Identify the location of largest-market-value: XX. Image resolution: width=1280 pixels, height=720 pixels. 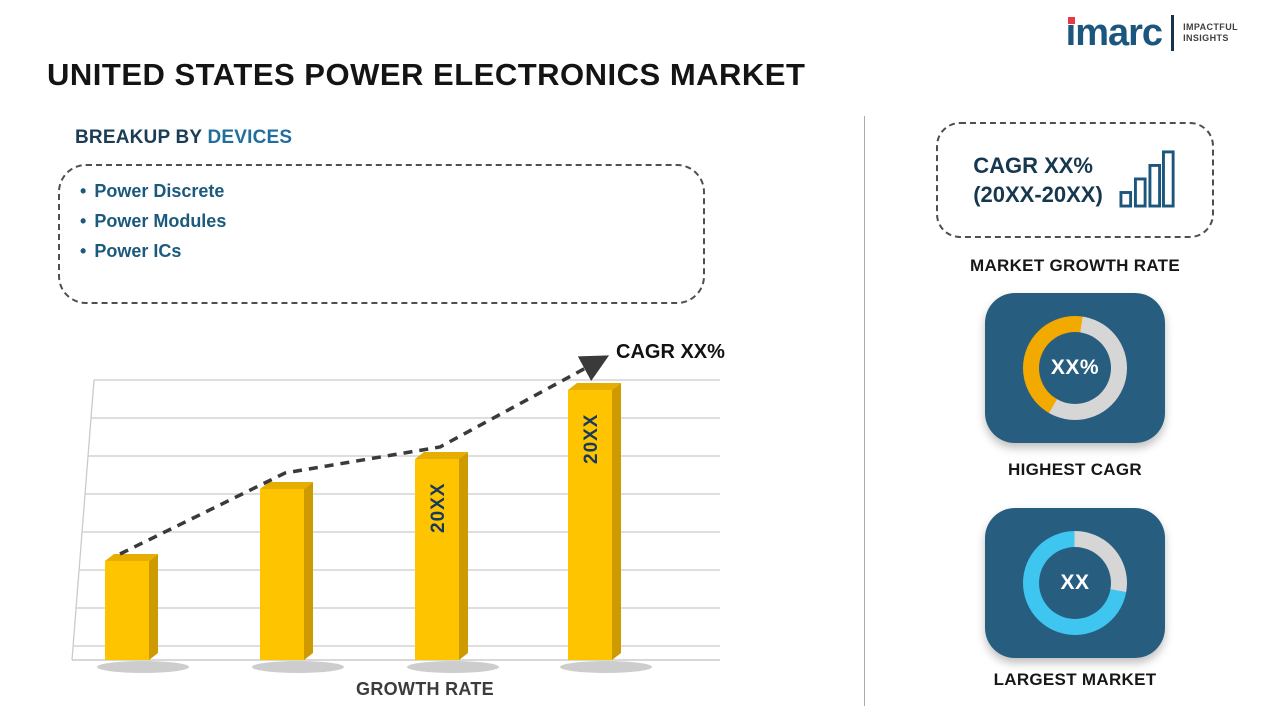
(1075, 583).